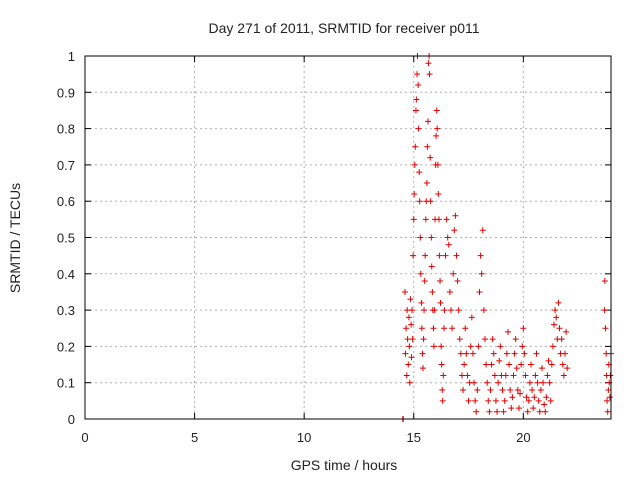 This screenshot has height=480, width=640. I want to click on y-tick-label: 0.3, so click(66, 310).